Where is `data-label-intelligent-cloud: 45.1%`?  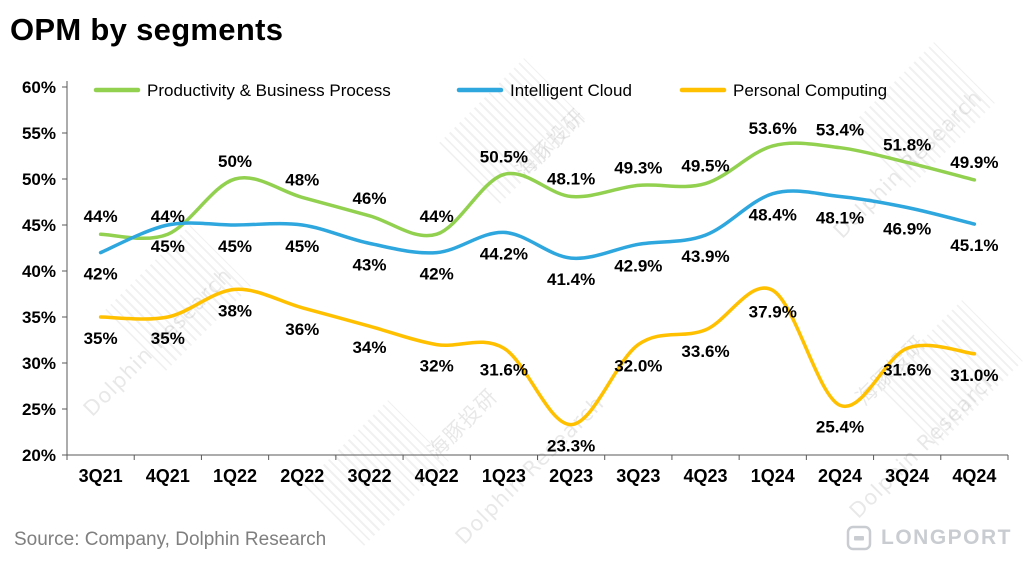 data-label-intelligent-cloud: 45.1% is located at coordinates (974, 245).